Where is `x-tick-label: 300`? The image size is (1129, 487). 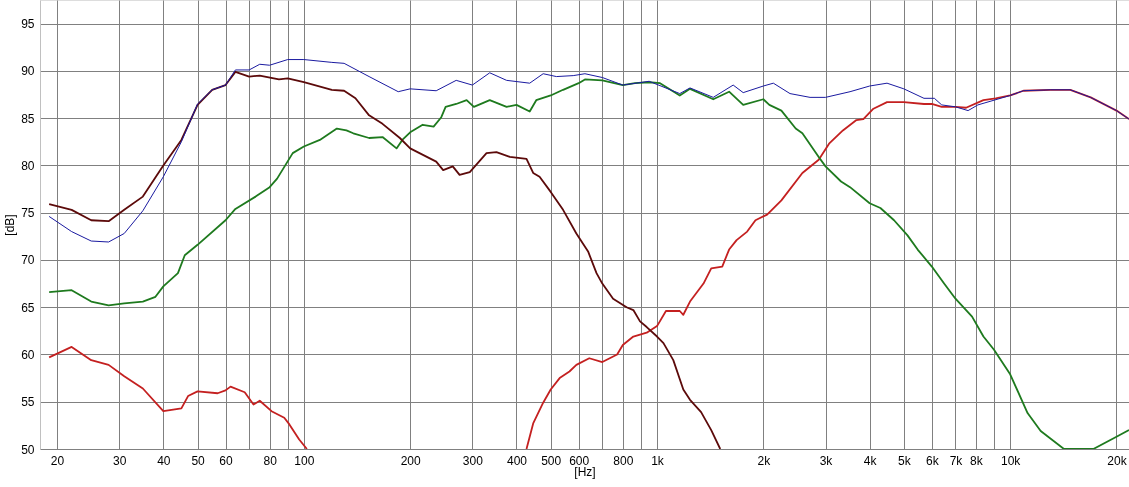 x-tick-label: 300 is located at coordinates (473, 460).